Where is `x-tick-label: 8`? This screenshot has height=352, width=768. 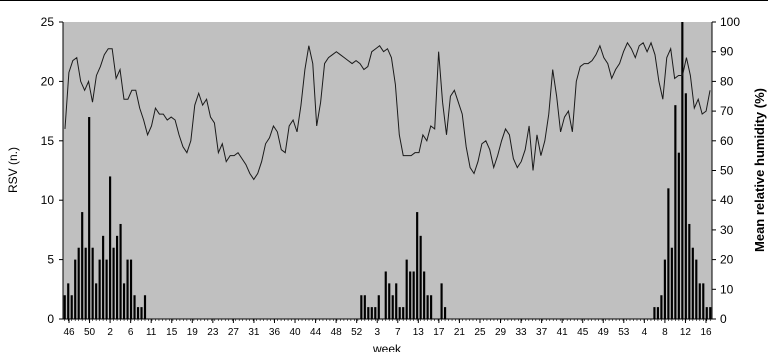 x-tick-label: 8 is located at coordinates (665, 332).